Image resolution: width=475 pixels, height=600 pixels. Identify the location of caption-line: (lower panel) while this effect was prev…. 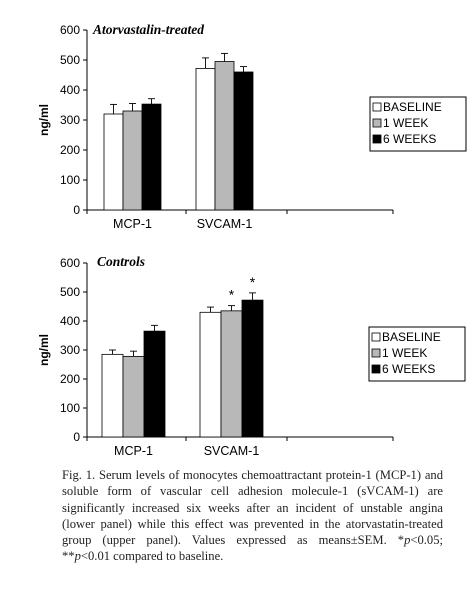
(252, 523).